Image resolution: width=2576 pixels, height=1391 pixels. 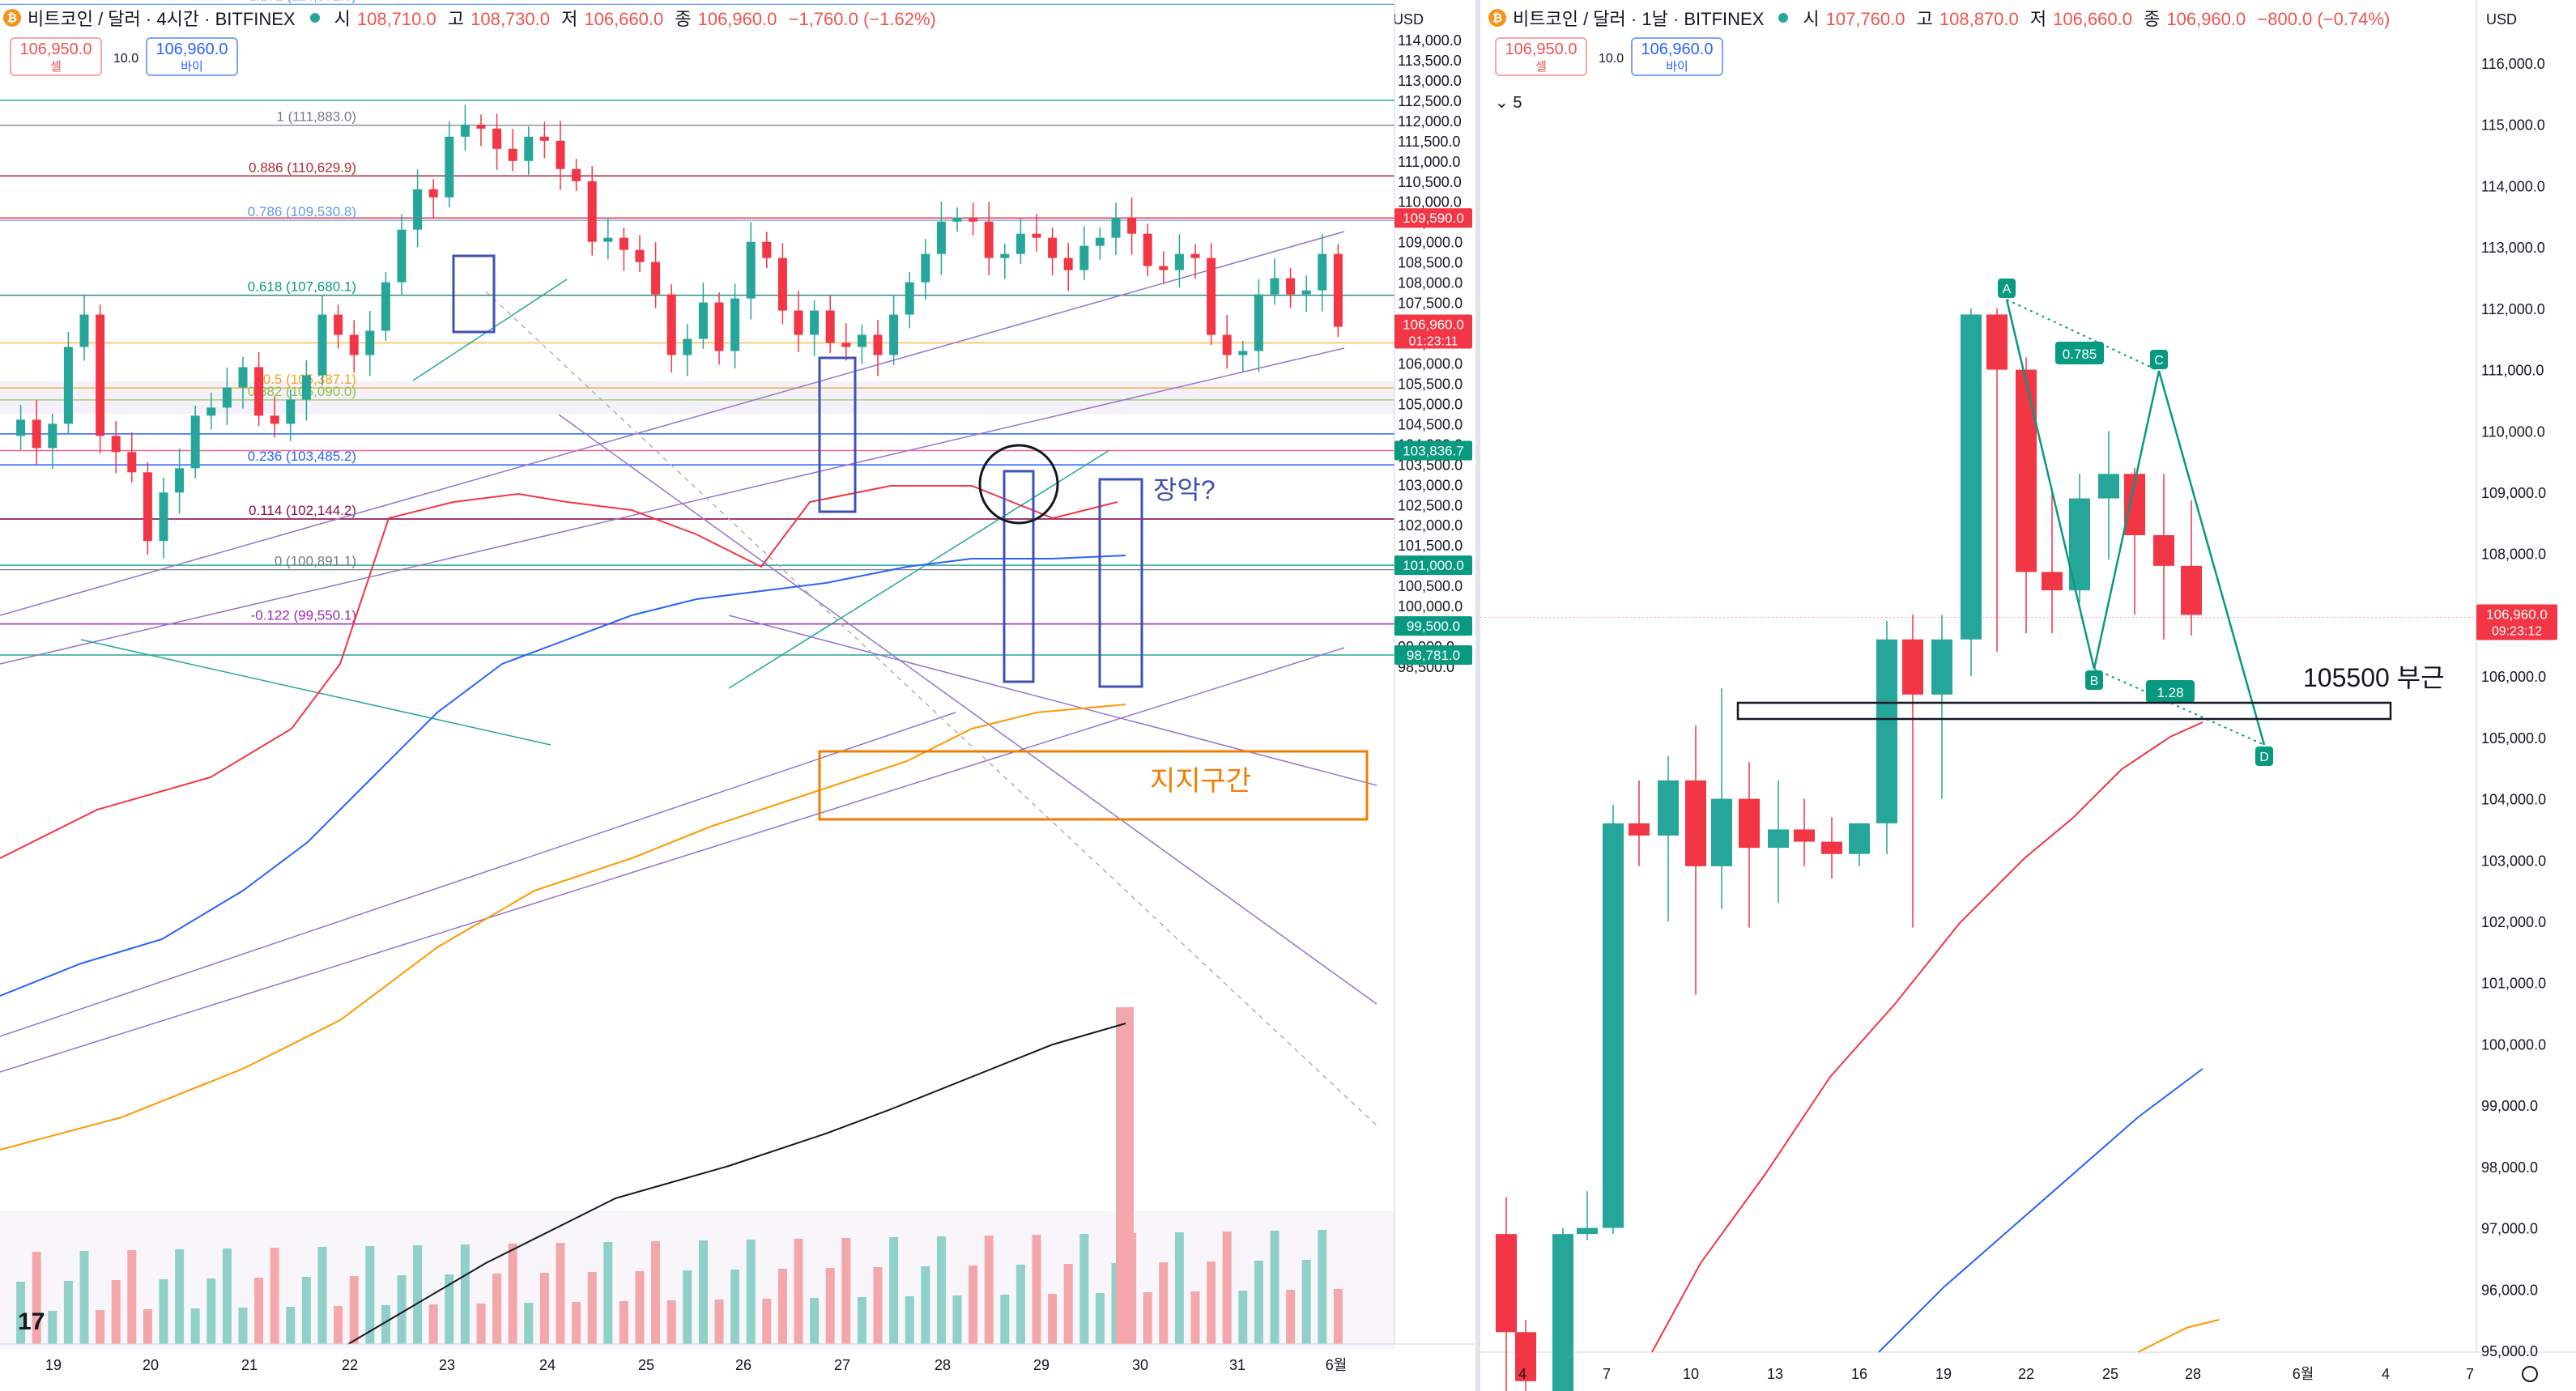 What do you see at coordinates (12, 18) in the screenshot?
I see `bitcoin-icon: ₿` at bounding box center [12, 18].